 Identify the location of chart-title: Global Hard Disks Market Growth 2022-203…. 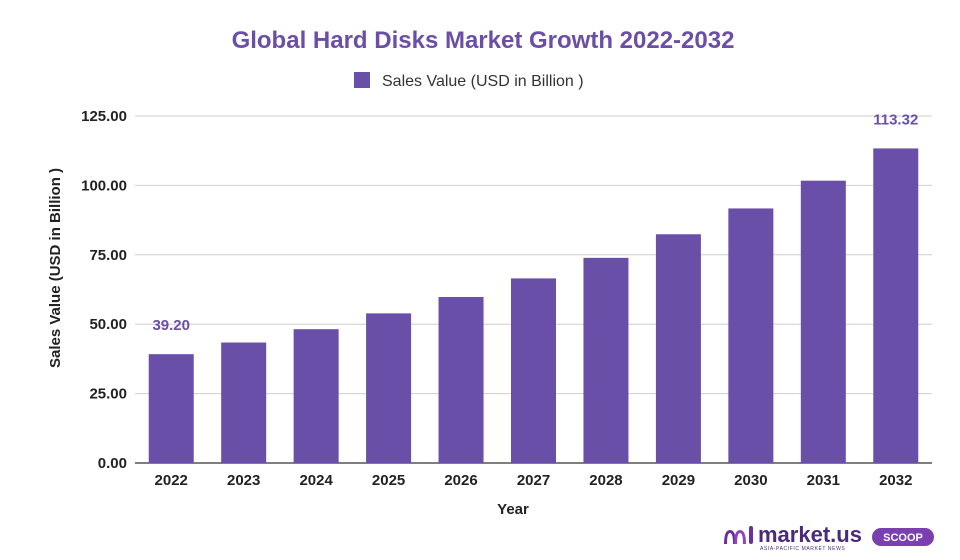
(483, 40).